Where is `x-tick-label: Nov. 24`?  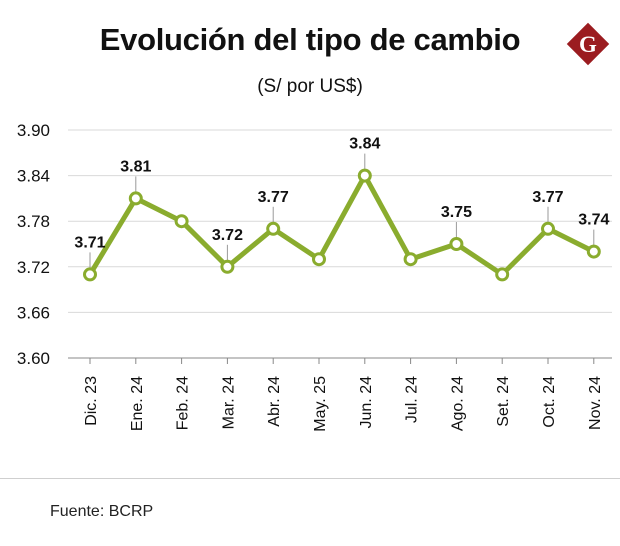
x-tick-label: Nov. 24 is located at coordinates (595, 403).